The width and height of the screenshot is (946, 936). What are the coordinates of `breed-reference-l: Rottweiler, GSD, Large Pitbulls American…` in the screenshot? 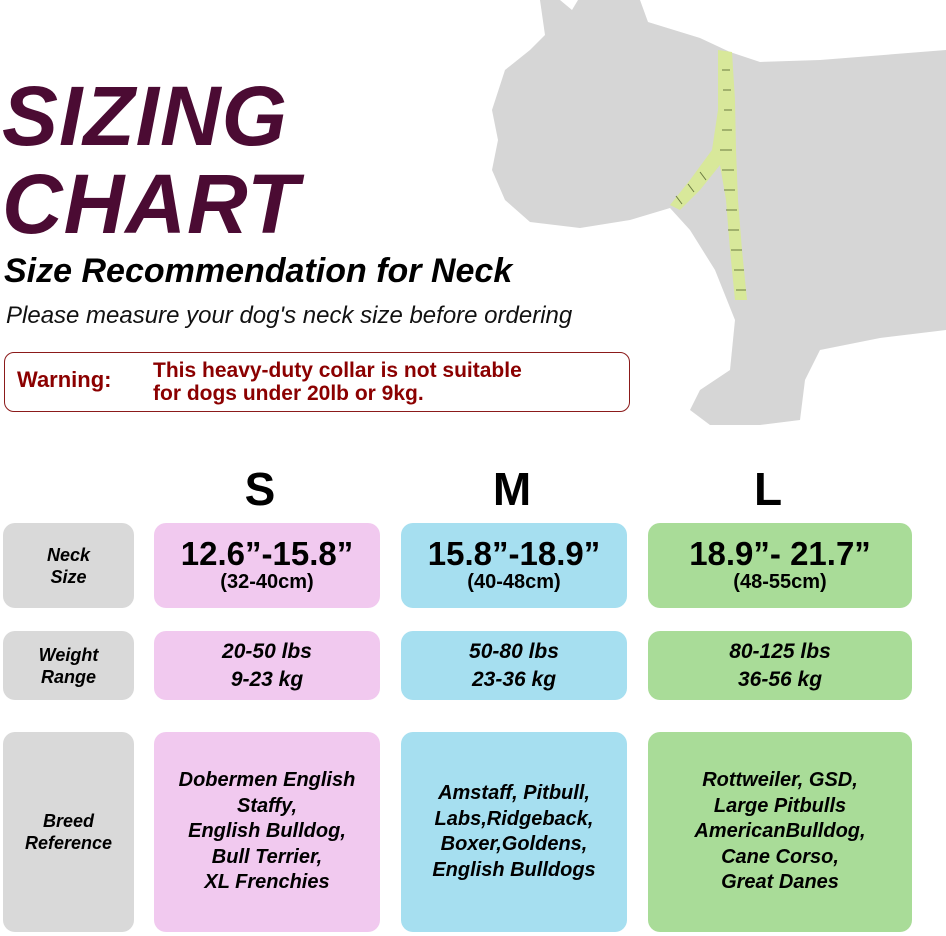 It's located at (780, 832).